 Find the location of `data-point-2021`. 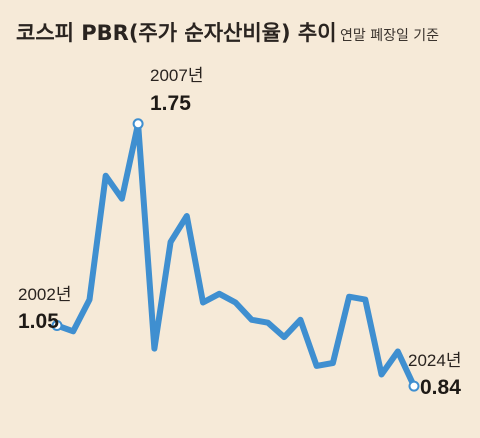

data-point-2021 is located at coordinates (365, 300).